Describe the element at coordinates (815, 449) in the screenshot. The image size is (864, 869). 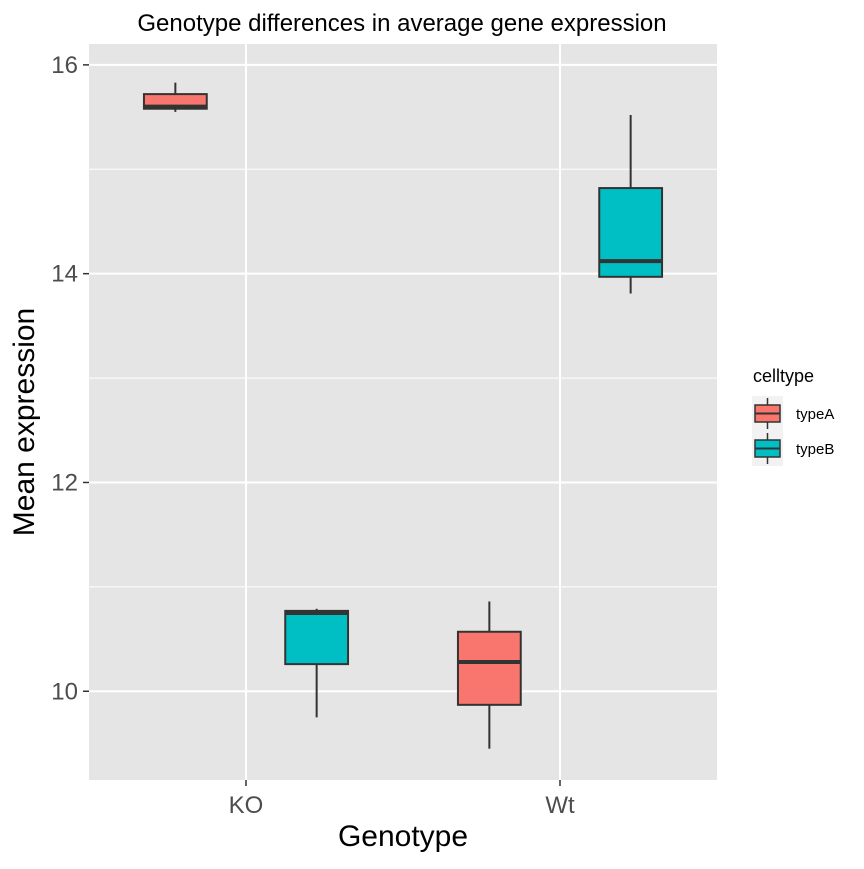
I see `legend-label-typeB: typeB` at that location.